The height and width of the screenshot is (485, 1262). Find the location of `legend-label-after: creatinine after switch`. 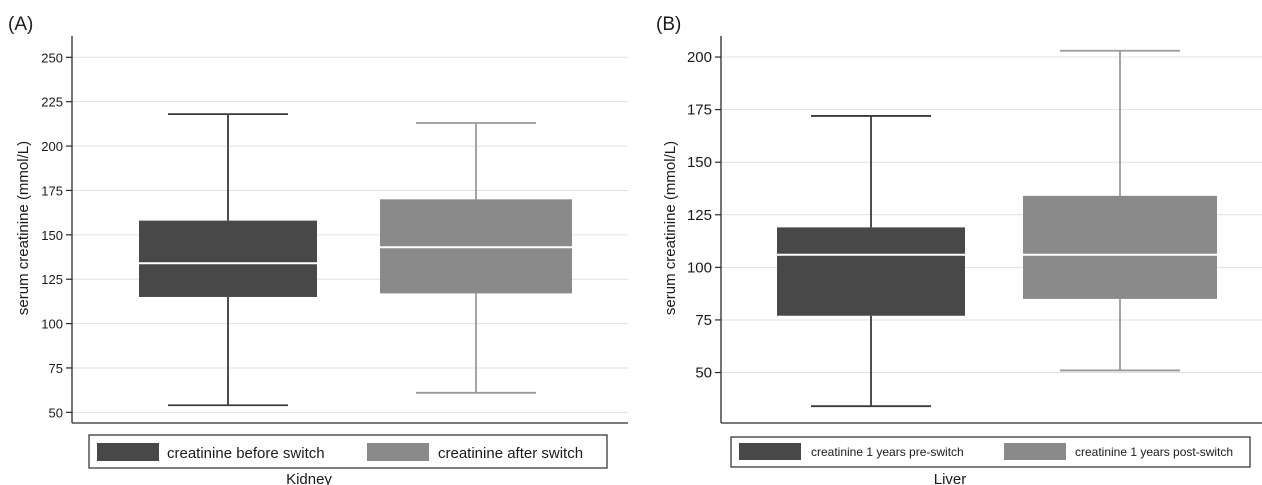

legend-label-after: creatinine after switch is located at coordinates (510, 453).